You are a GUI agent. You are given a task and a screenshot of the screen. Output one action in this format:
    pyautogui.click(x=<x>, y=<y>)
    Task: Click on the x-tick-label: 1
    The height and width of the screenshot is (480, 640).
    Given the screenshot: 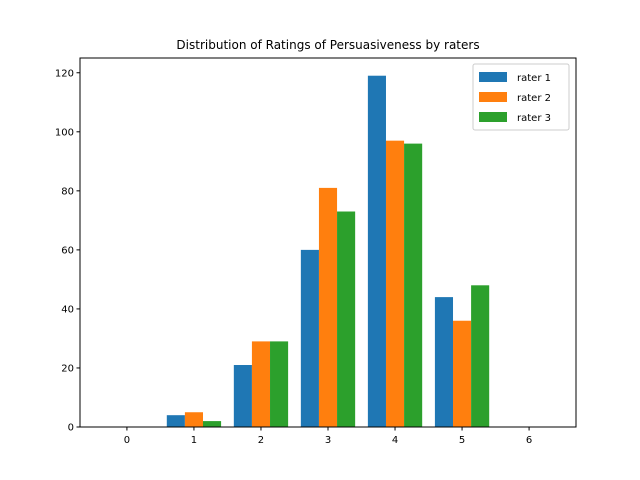 What is the action you would take?
    pyautogui.click(x=194, y=440)
    